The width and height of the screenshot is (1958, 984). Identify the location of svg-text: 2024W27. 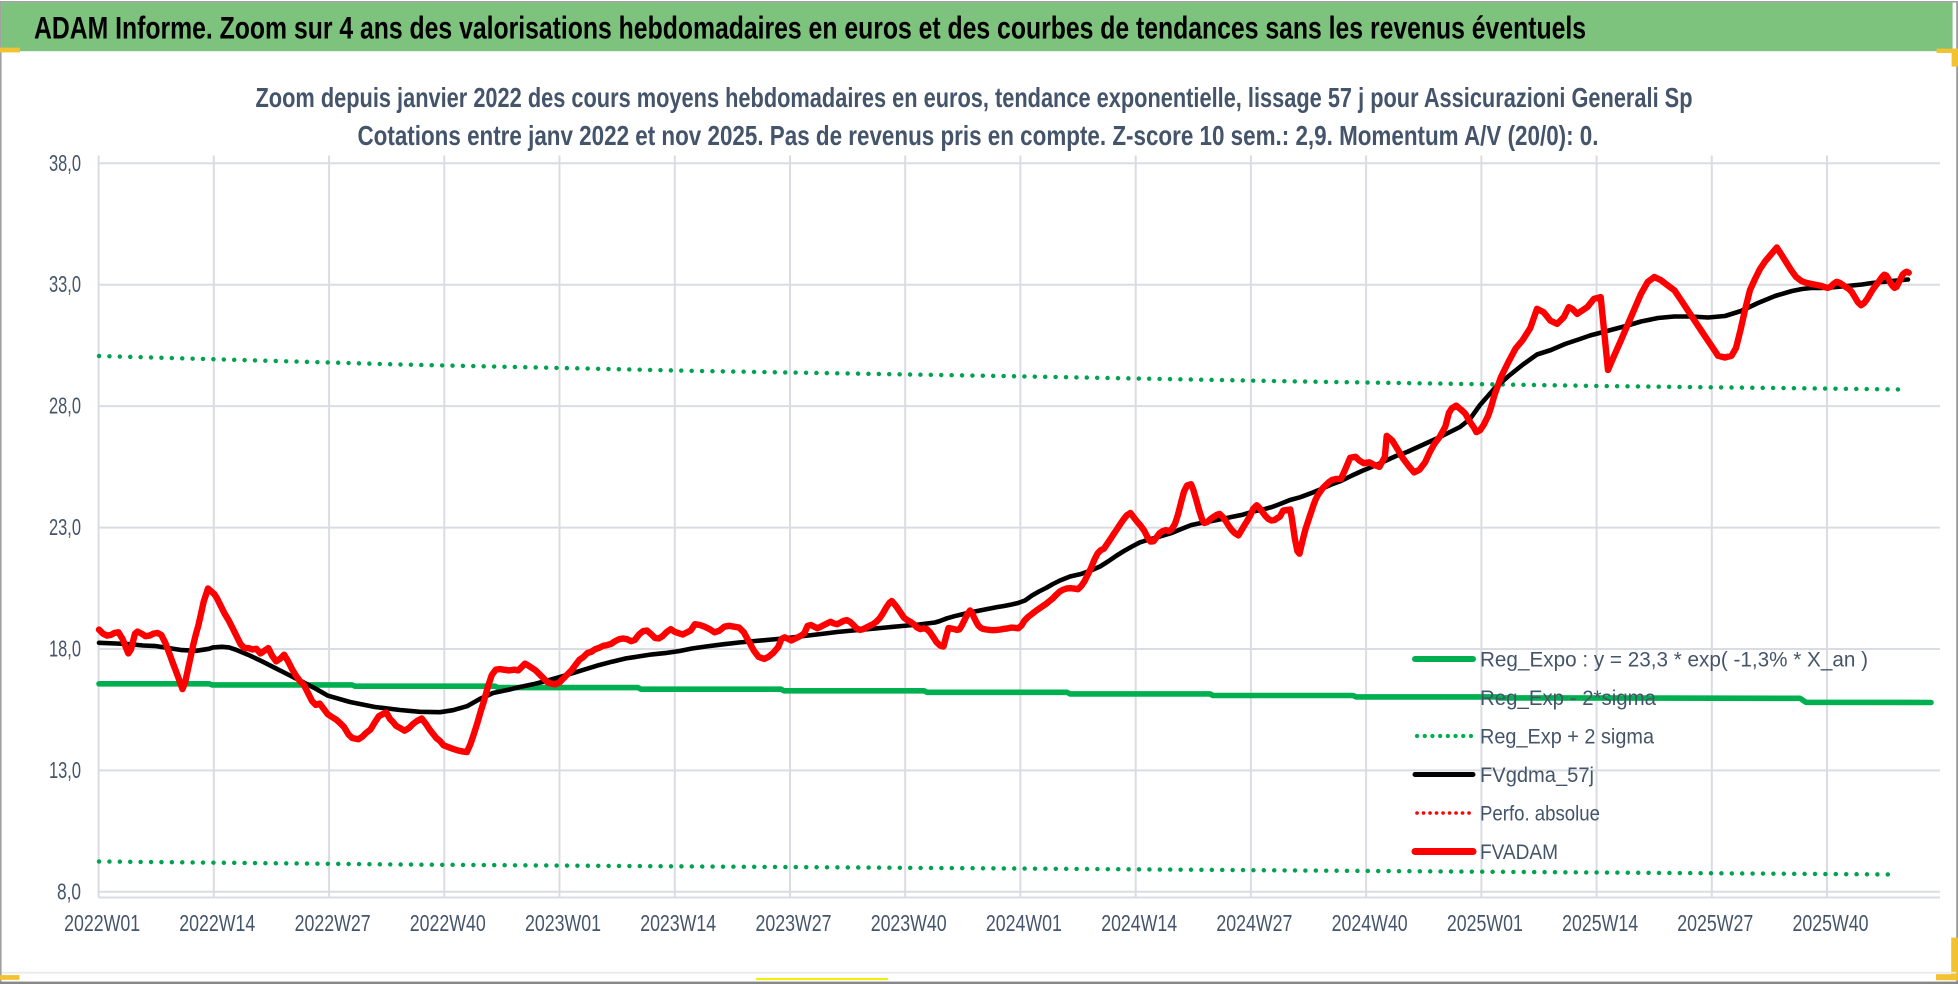
(1254, 923).